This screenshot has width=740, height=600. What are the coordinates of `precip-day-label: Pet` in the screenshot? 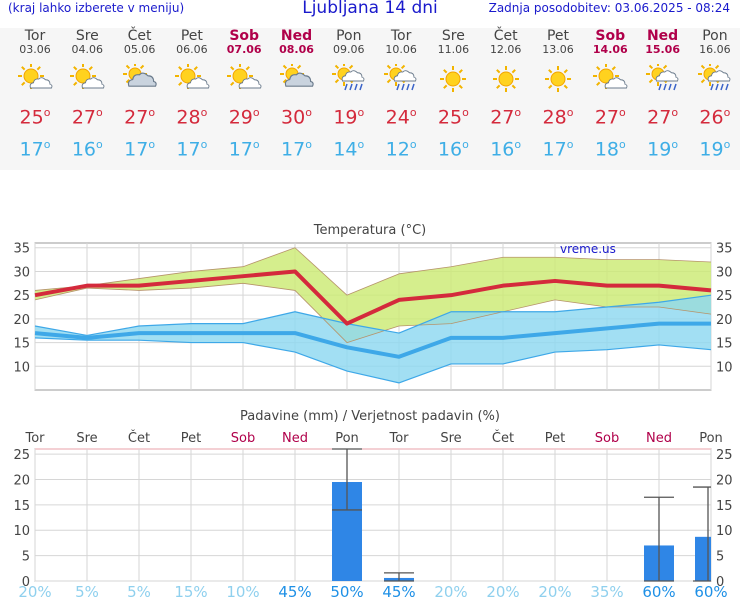 It's located at (191, 438).